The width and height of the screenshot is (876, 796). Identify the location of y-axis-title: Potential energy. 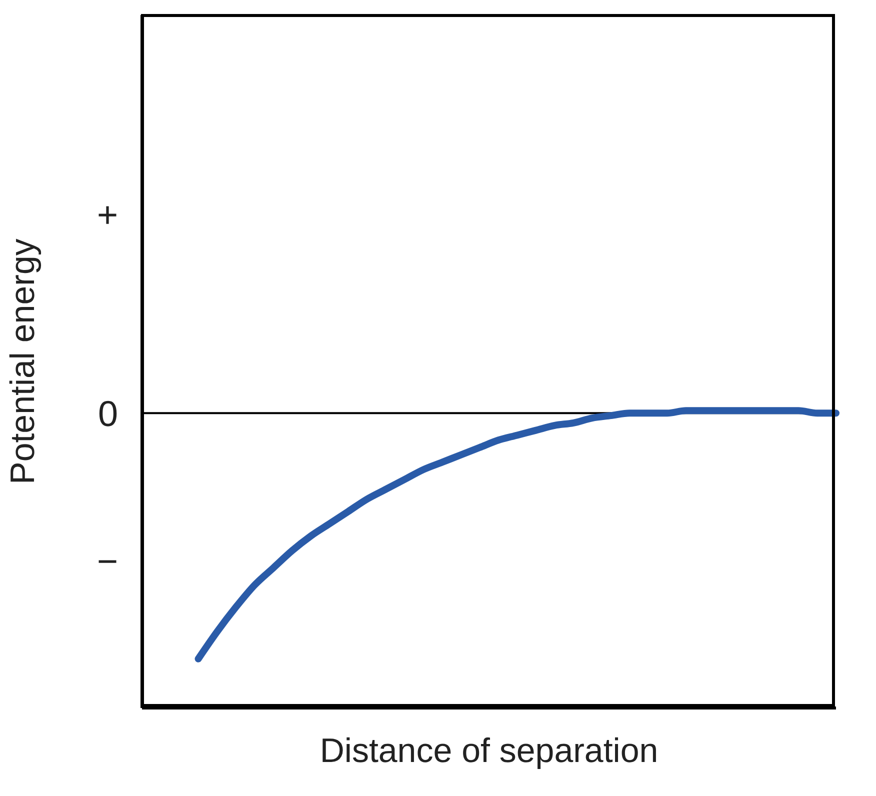
(23, 361).